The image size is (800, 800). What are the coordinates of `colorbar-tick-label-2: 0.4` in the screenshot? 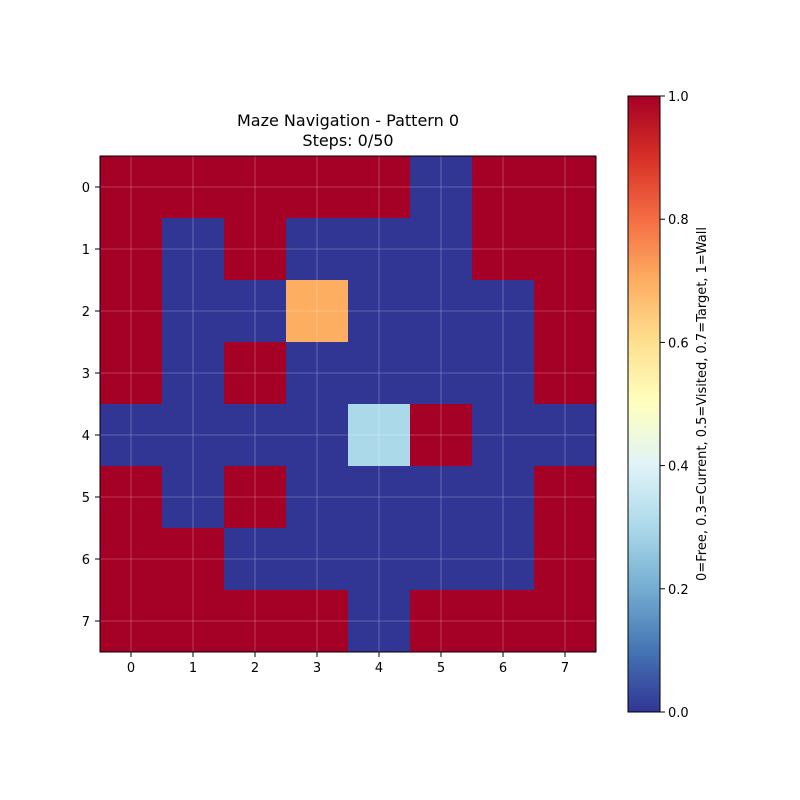 It's located at (678, 467).